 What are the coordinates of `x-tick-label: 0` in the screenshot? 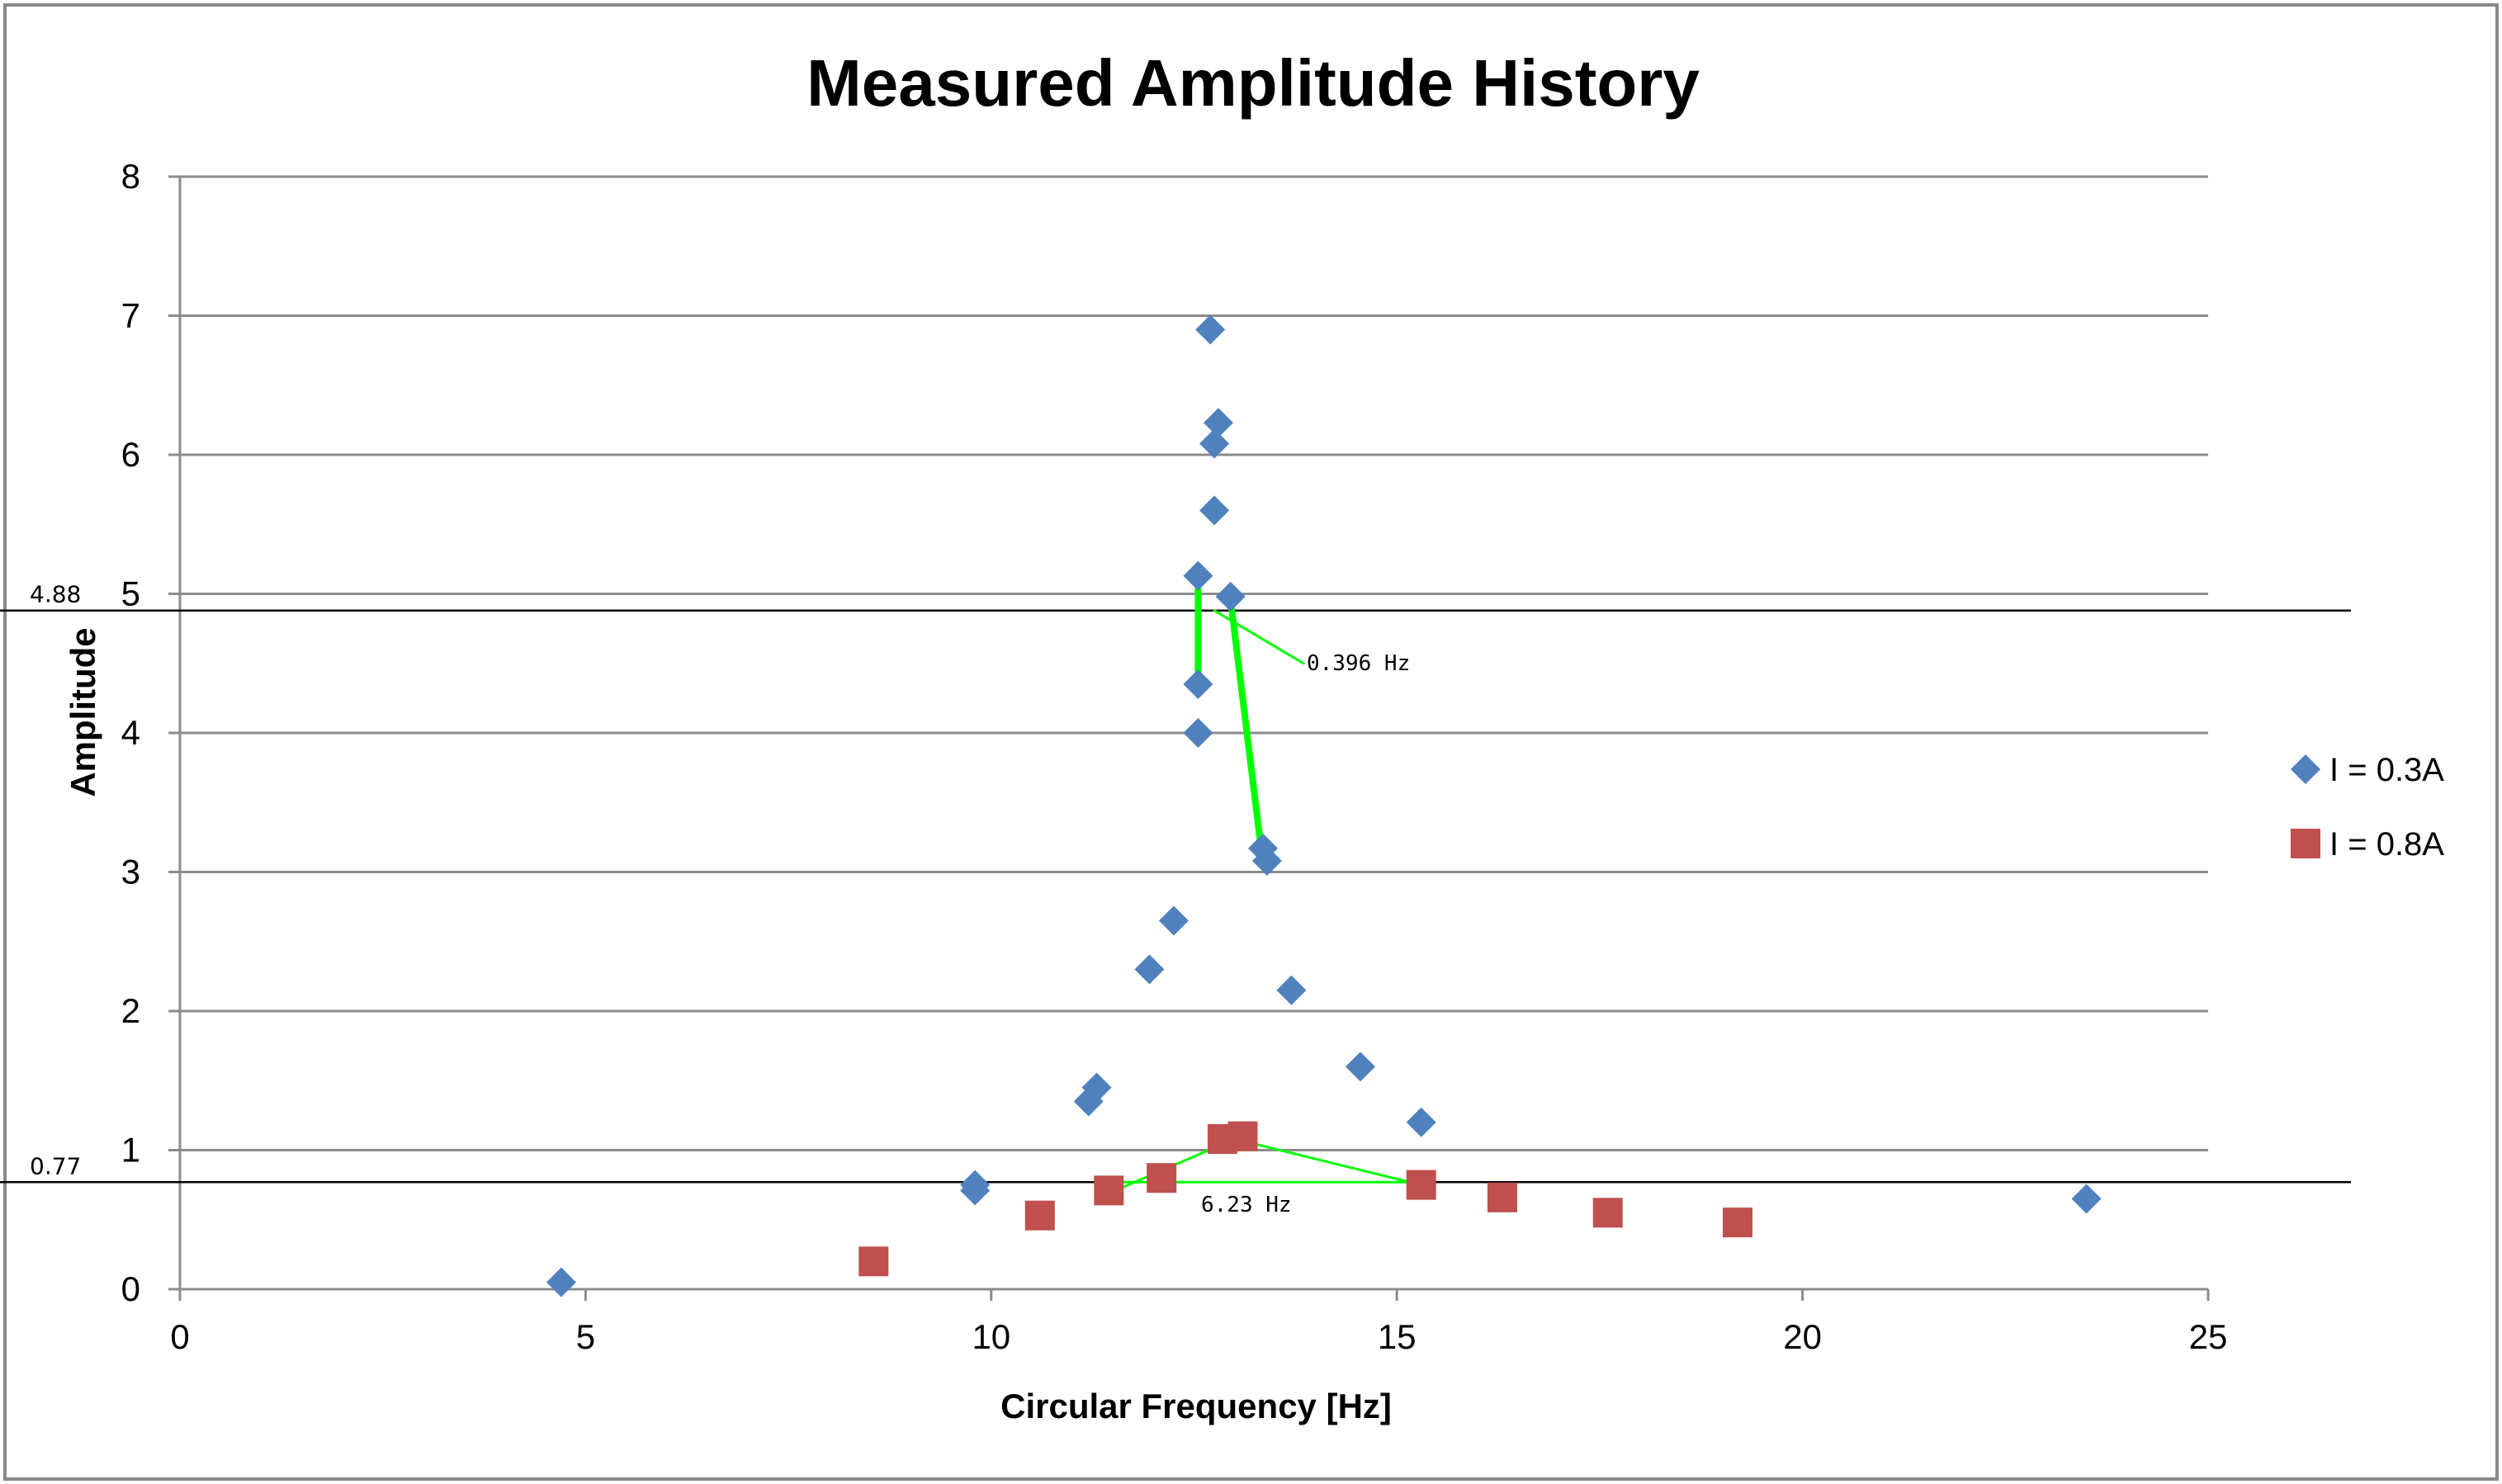 It's located at (179, 1336).